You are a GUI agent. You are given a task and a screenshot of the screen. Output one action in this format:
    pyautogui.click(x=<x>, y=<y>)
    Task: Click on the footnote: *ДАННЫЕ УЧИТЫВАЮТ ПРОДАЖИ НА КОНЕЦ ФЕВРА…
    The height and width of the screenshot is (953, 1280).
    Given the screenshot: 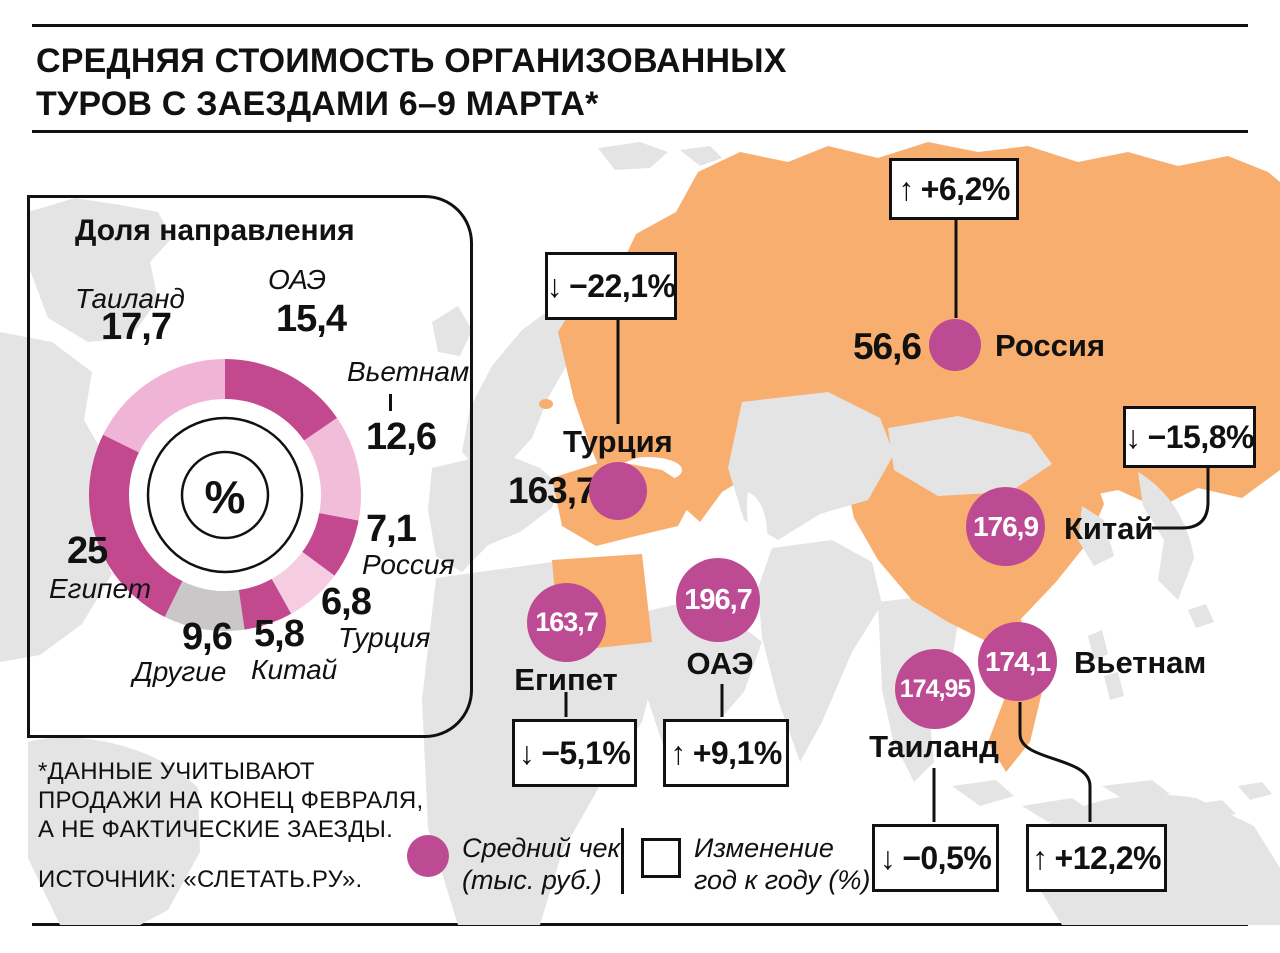 What is the action you would take?
    pyautogui.click(x=230, y=800)
    